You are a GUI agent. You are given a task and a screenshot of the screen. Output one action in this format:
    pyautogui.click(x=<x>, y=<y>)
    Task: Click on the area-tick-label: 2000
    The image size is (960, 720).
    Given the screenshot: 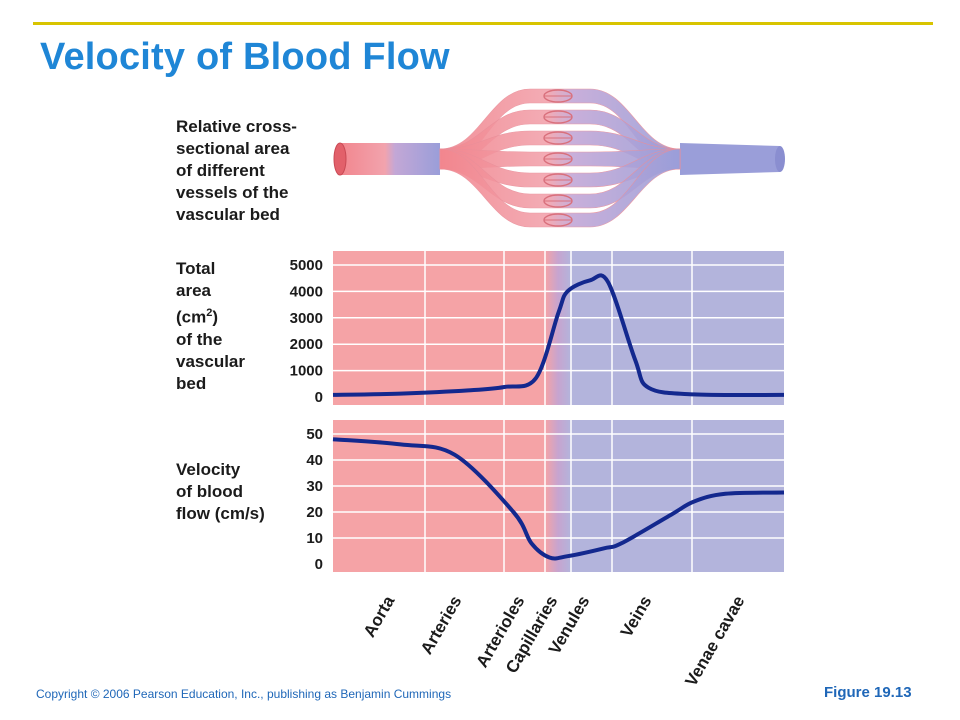 What is the action you would take?
    pyautogui.click(x=306, y=344)
    